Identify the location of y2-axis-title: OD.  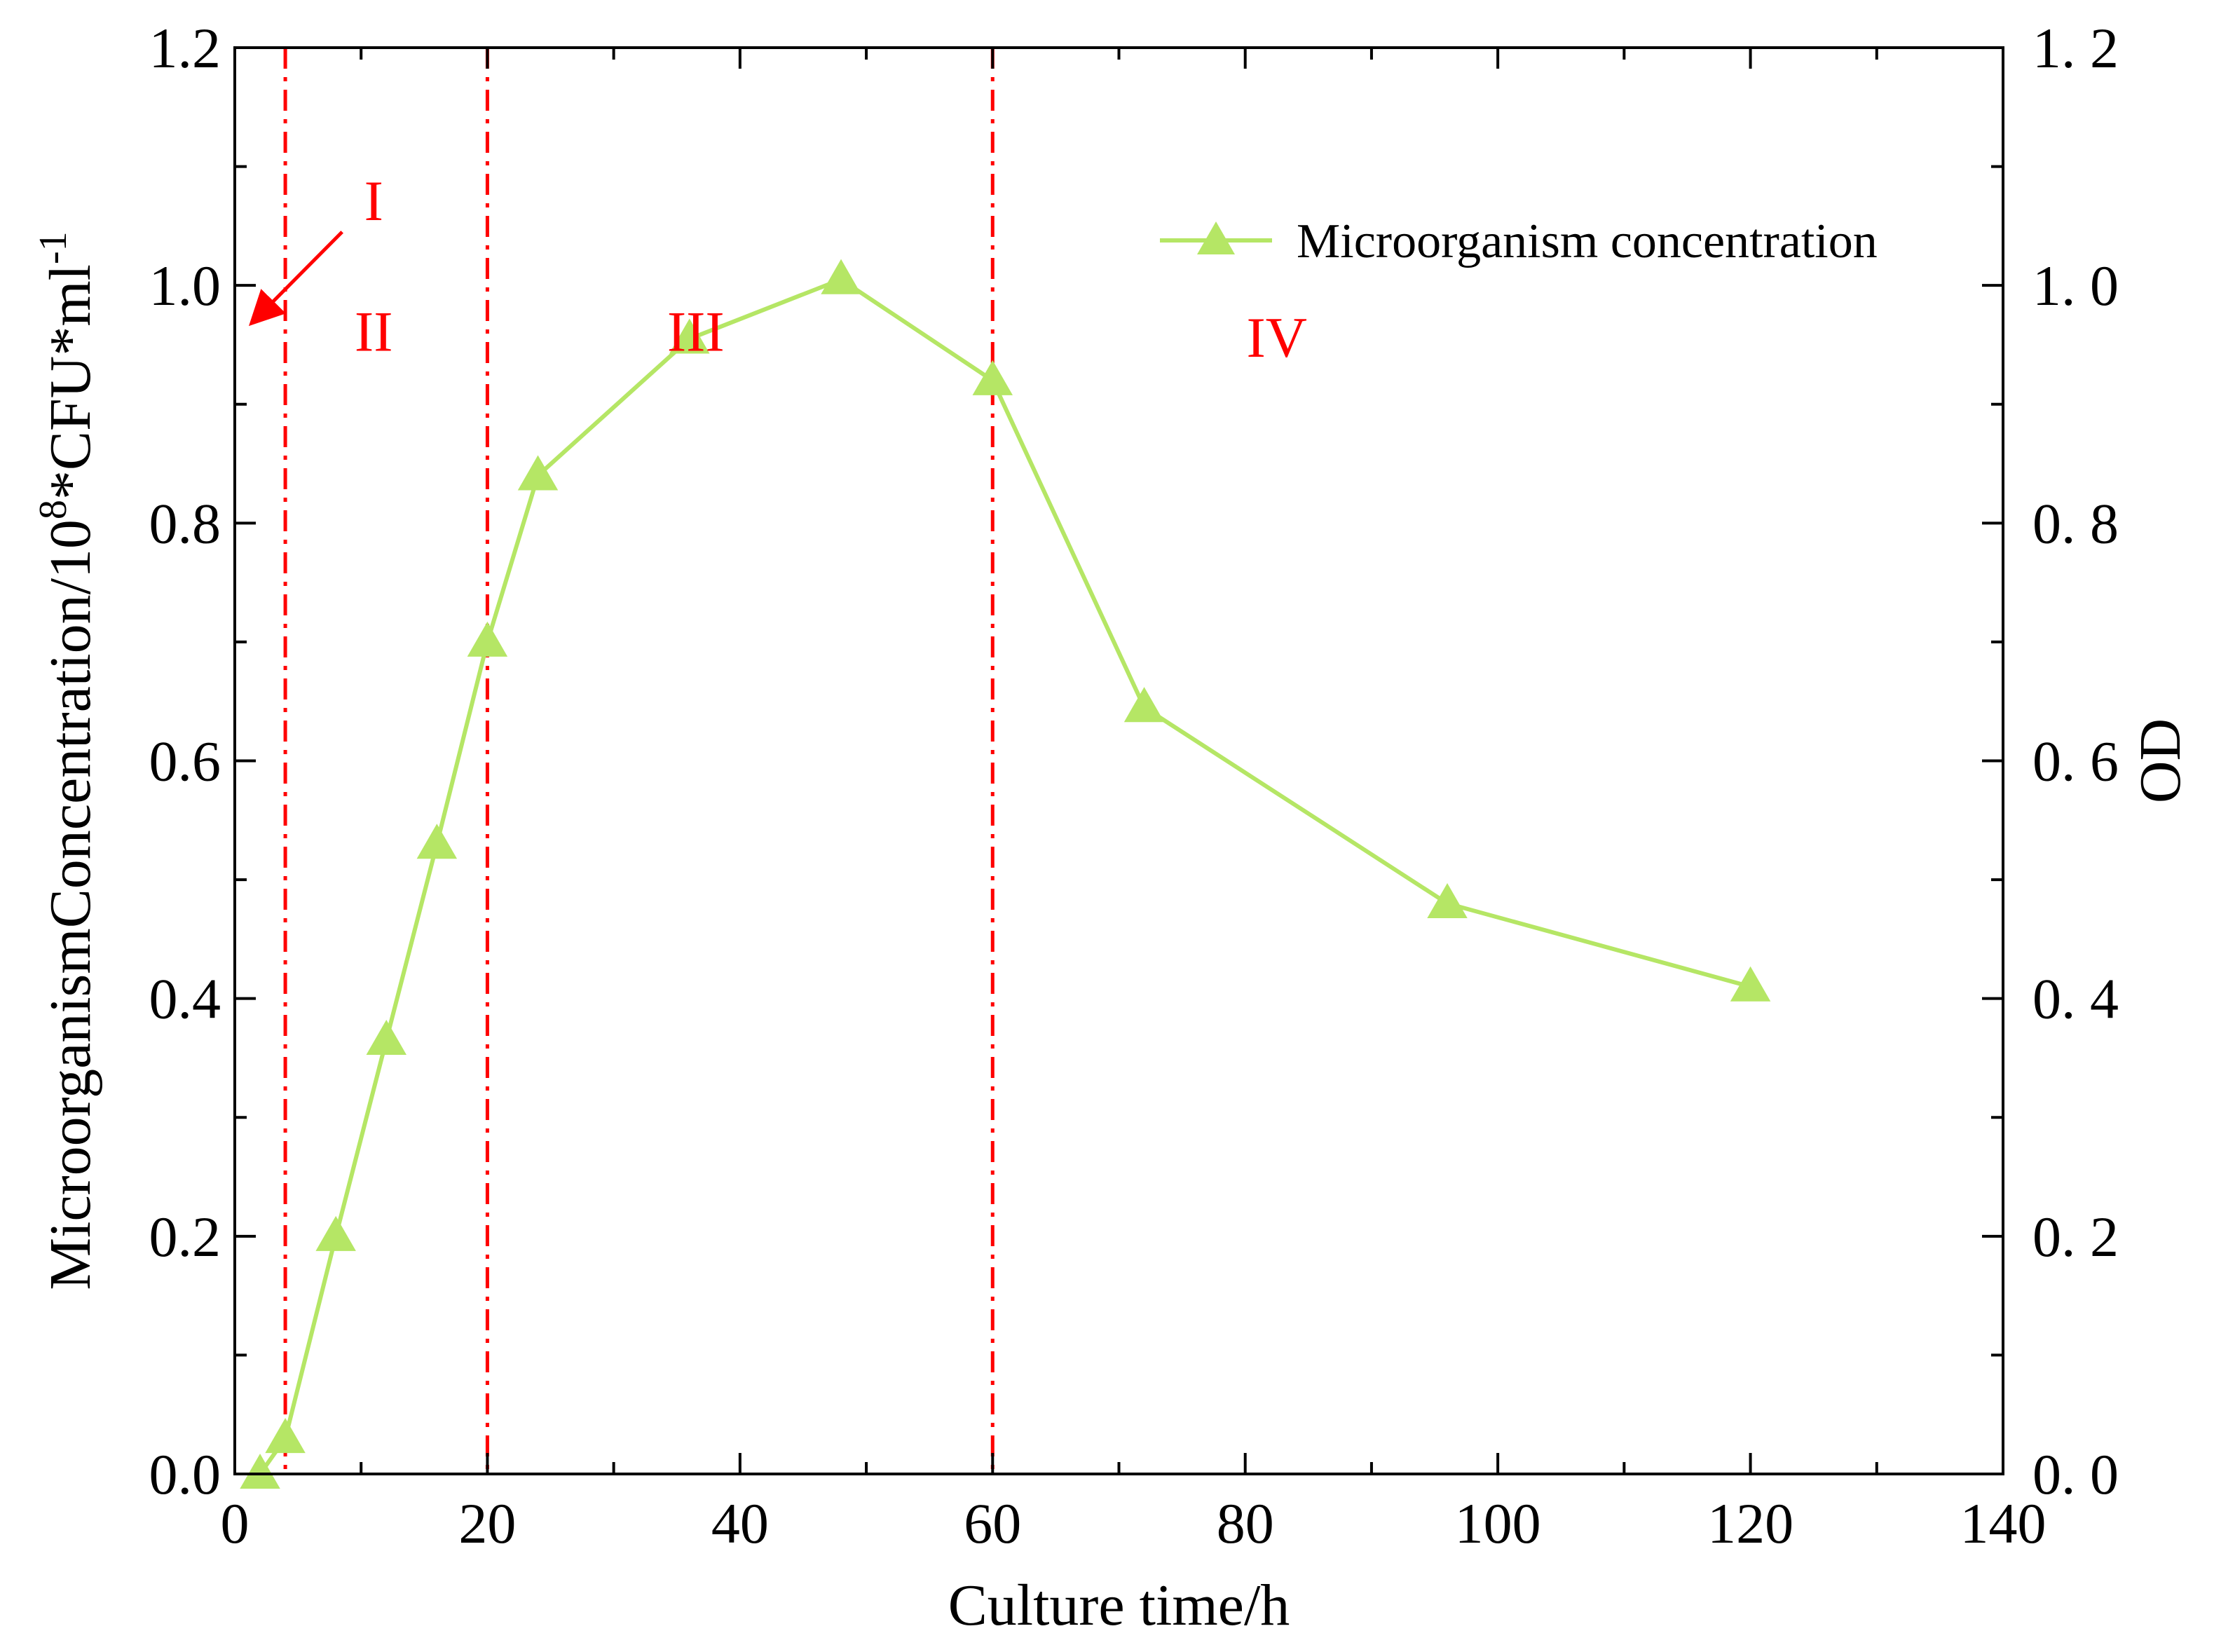
(2160, 760).